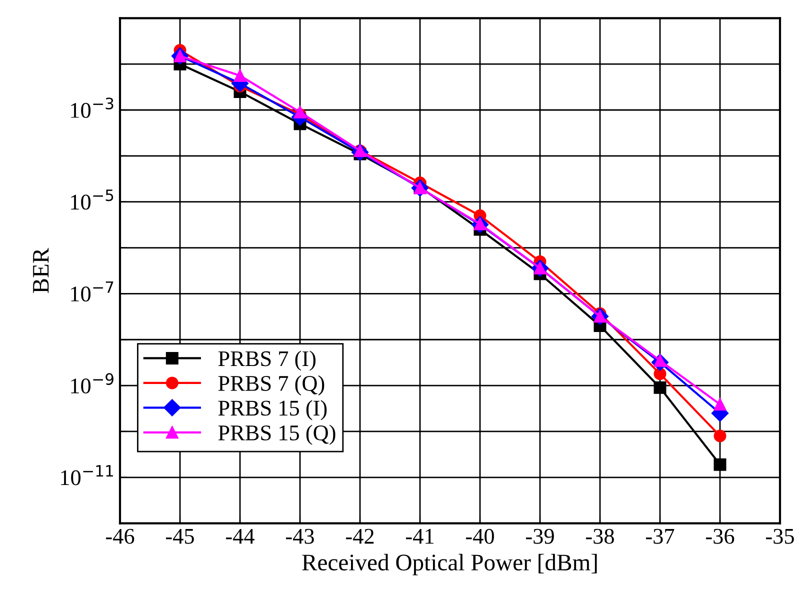 Image resolution: width=800 pixels, height=605 pixels. Describe the element at coordinates (92, 200) in the screenshot. I see `y-tick-label: 10$^{−5}$` at that location.